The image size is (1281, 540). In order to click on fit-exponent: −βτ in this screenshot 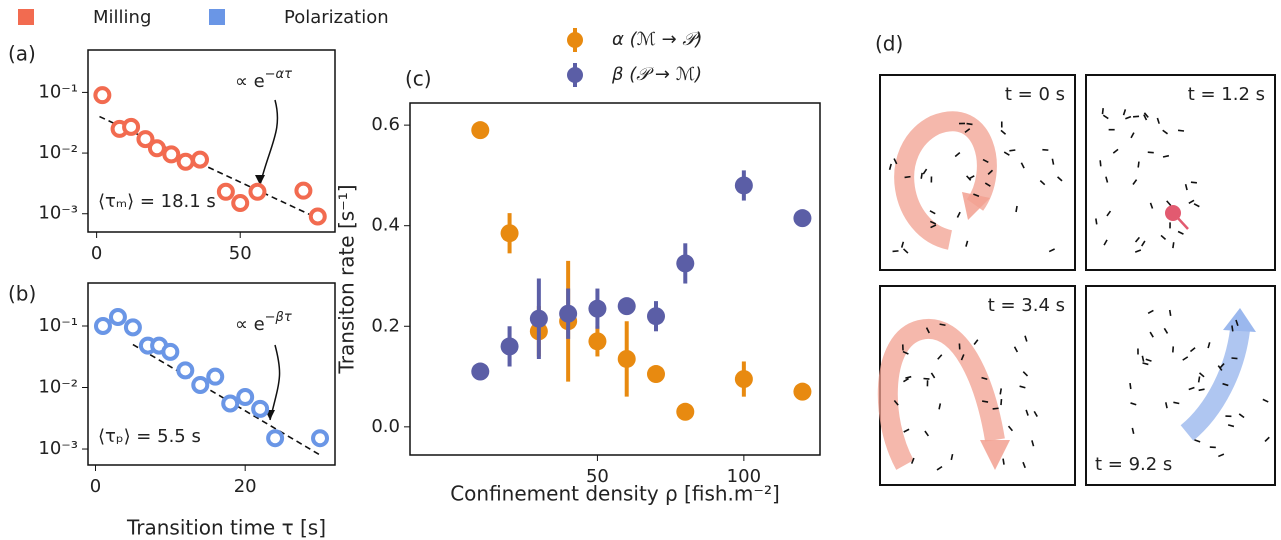, I will do `click(278, 317)`.